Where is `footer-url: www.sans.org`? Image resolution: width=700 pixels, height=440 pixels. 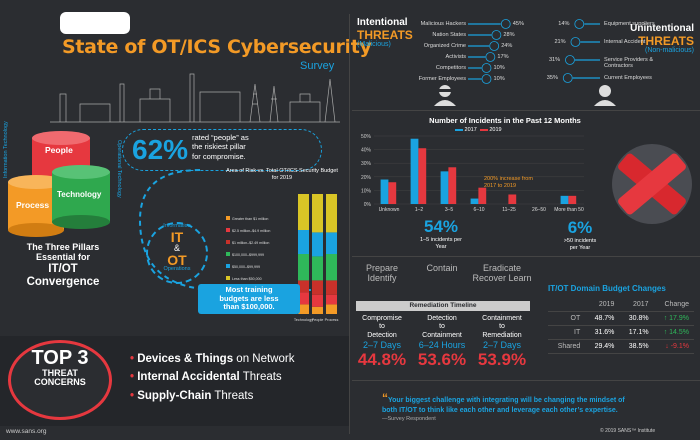 footer-url: www.sans.org is located at coordinates (26, 431).